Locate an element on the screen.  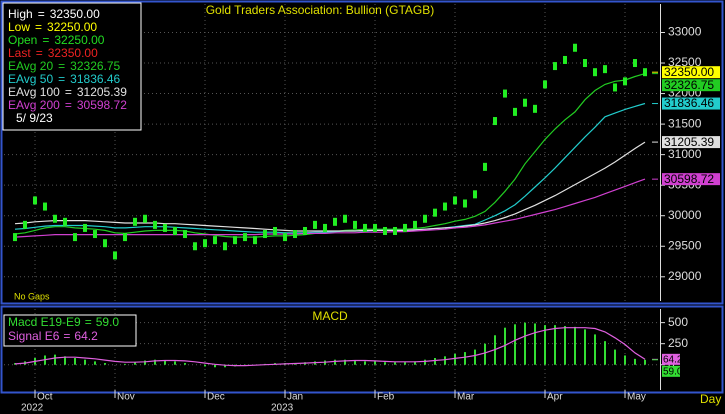
value-tag-label: 32326.75 is located at coordinates (689, 85).